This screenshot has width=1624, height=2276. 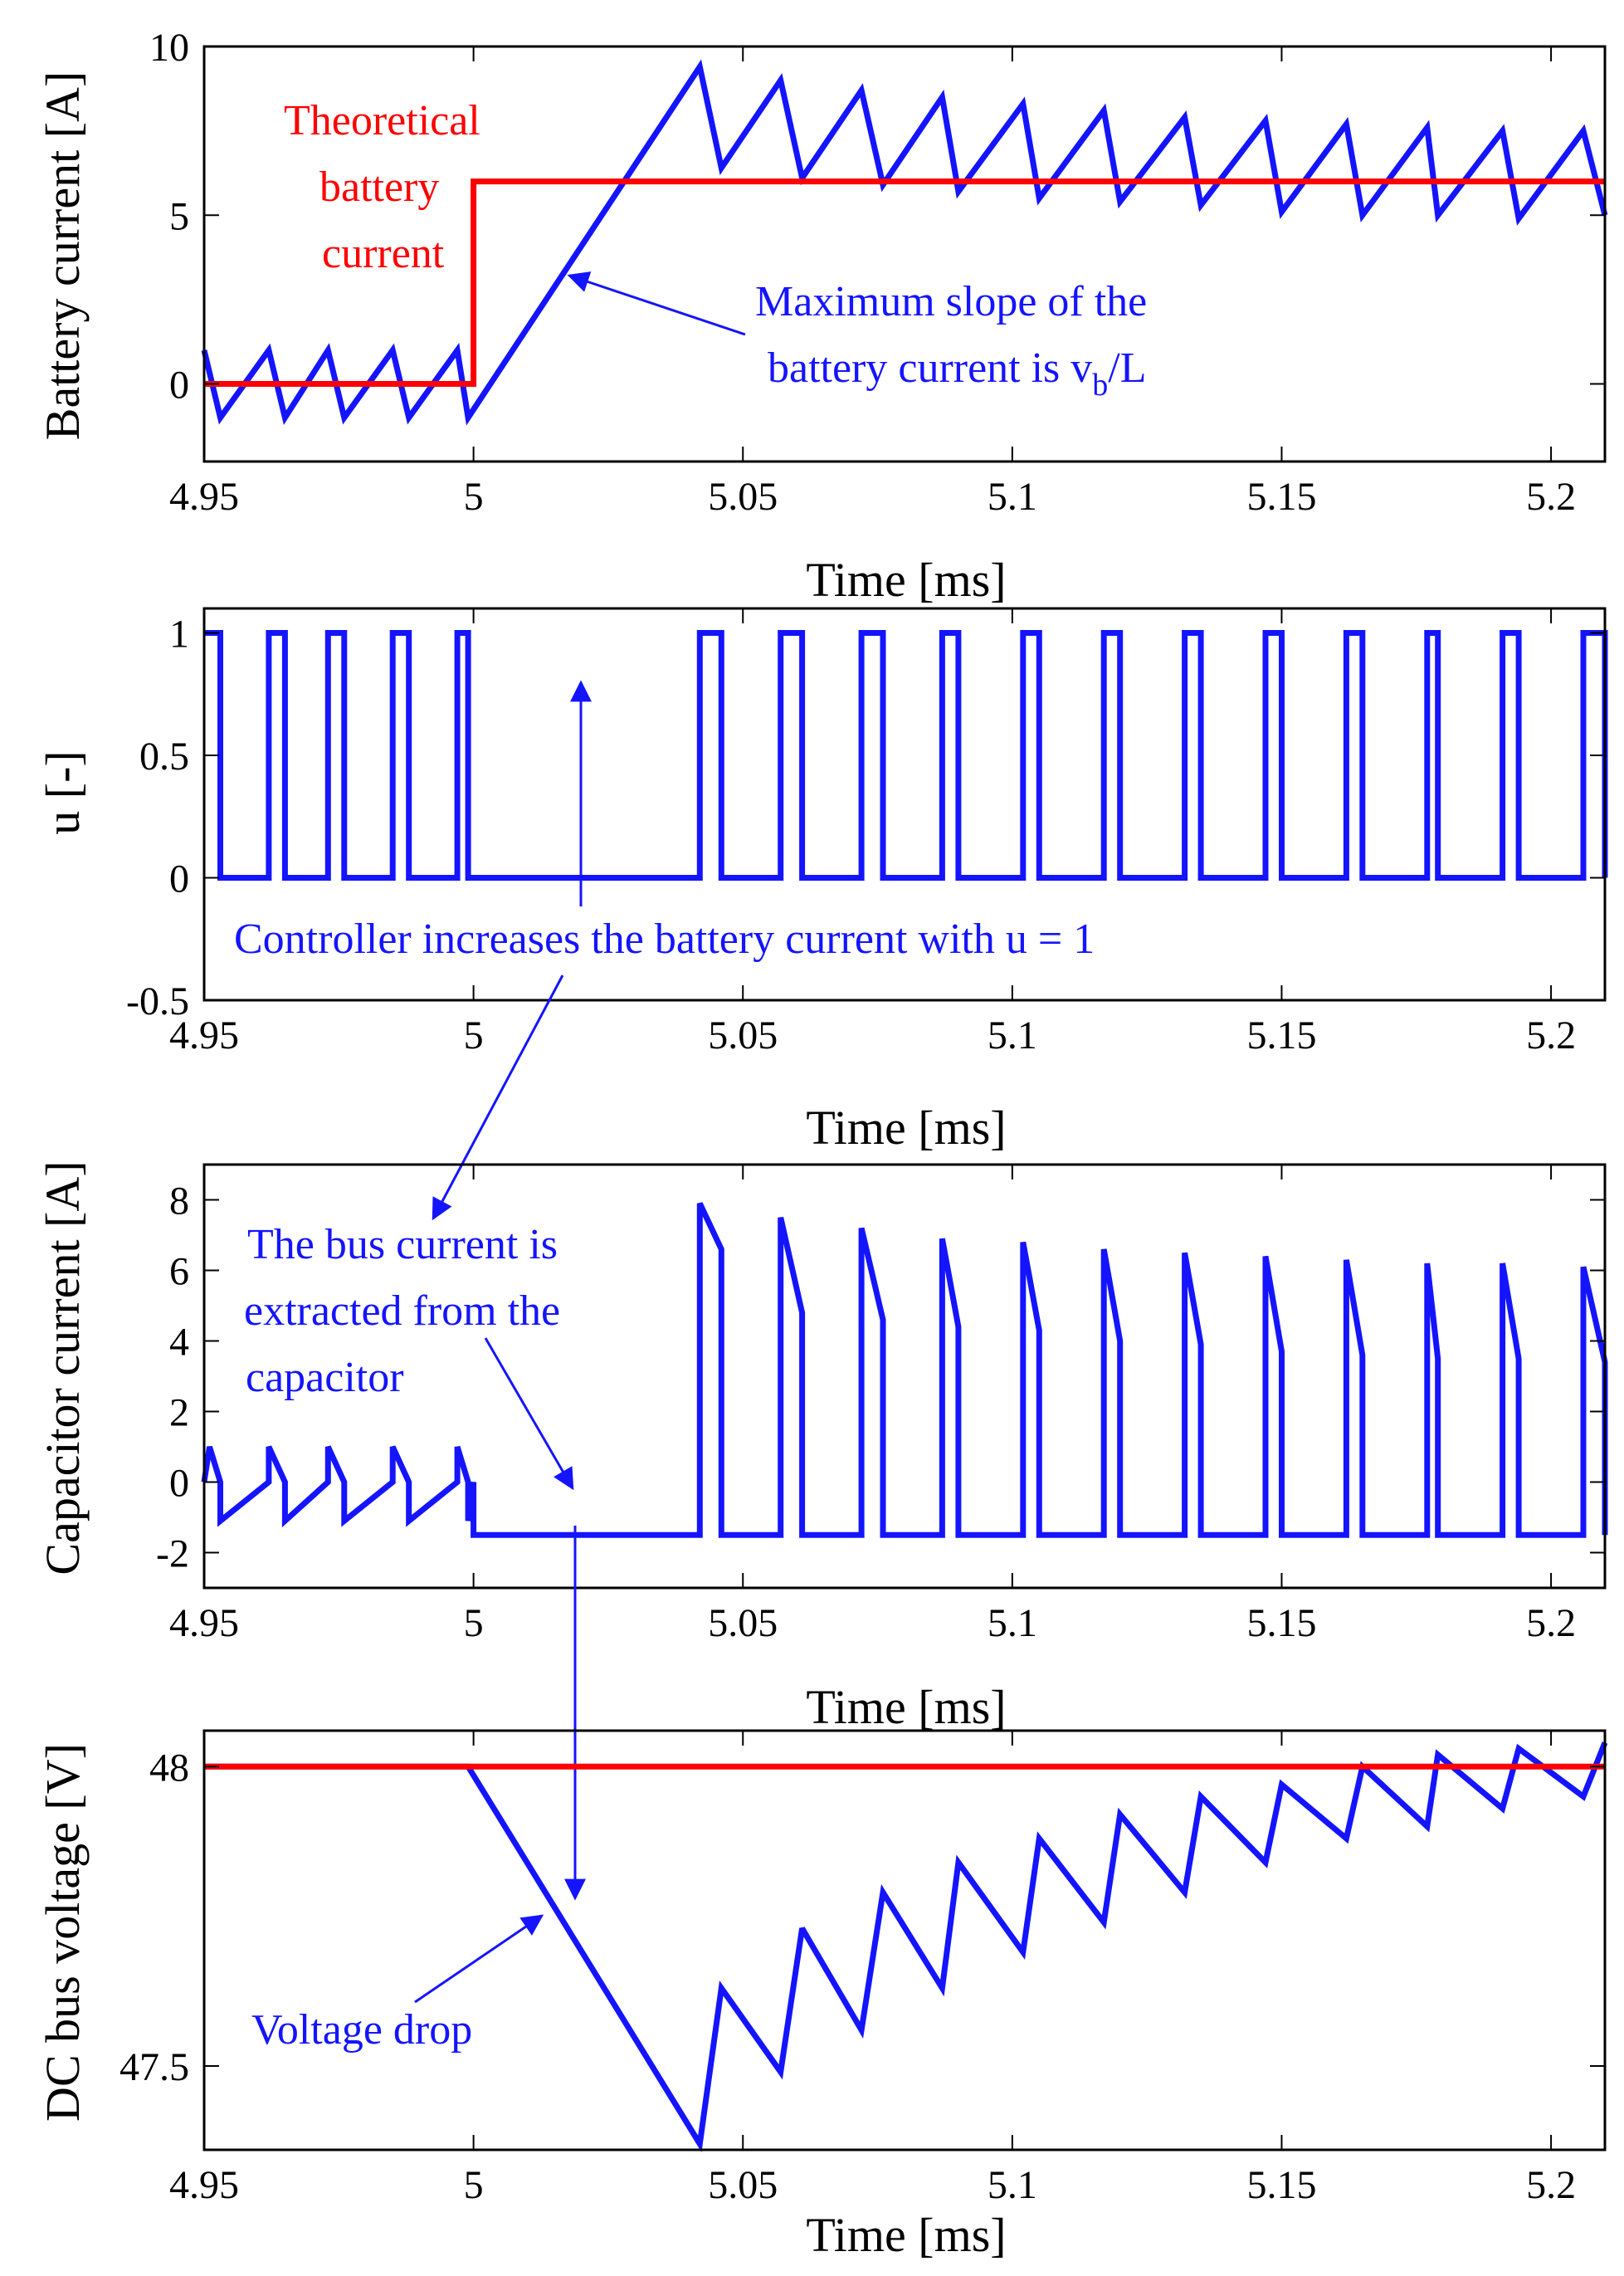 What do you see at coordinates (179, 635) in the screenshot?
I see `y-tick-label: 1` at bounding box center [179, 635].